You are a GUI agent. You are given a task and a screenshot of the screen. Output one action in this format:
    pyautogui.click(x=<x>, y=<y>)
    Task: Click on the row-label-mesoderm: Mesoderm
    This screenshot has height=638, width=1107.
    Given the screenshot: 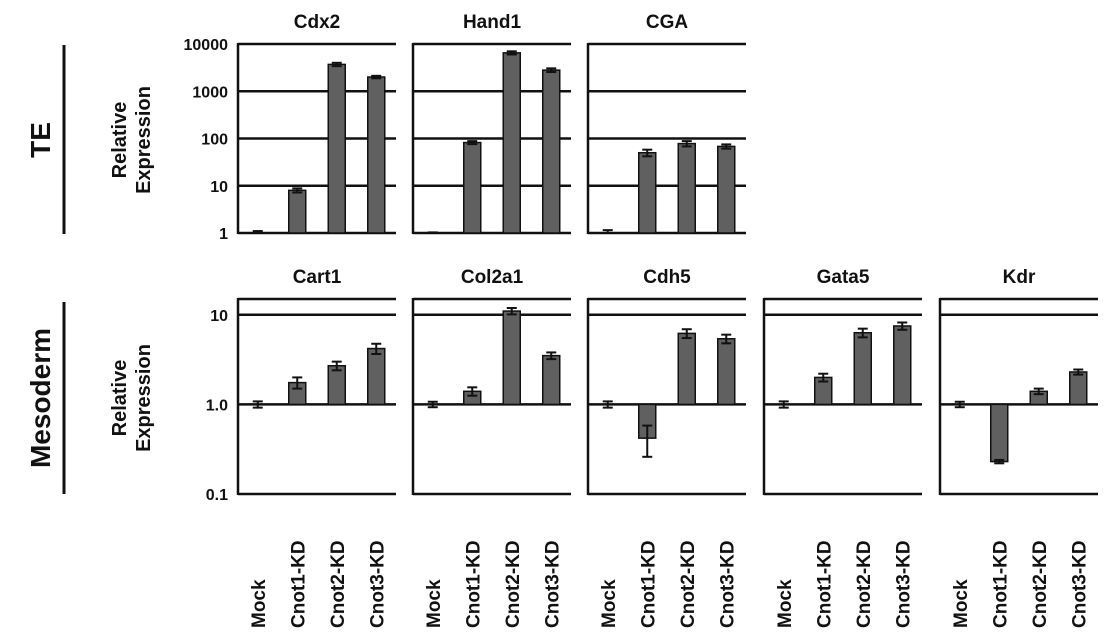 What is the action you would take?
    pyautogui.click(x=40, y=398)
    